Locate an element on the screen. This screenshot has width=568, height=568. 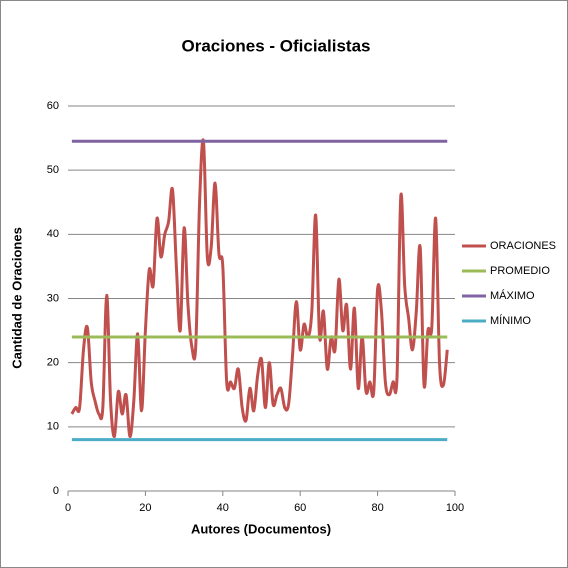
legend-label: MÍNIMO is located at coordinates (510, 320).